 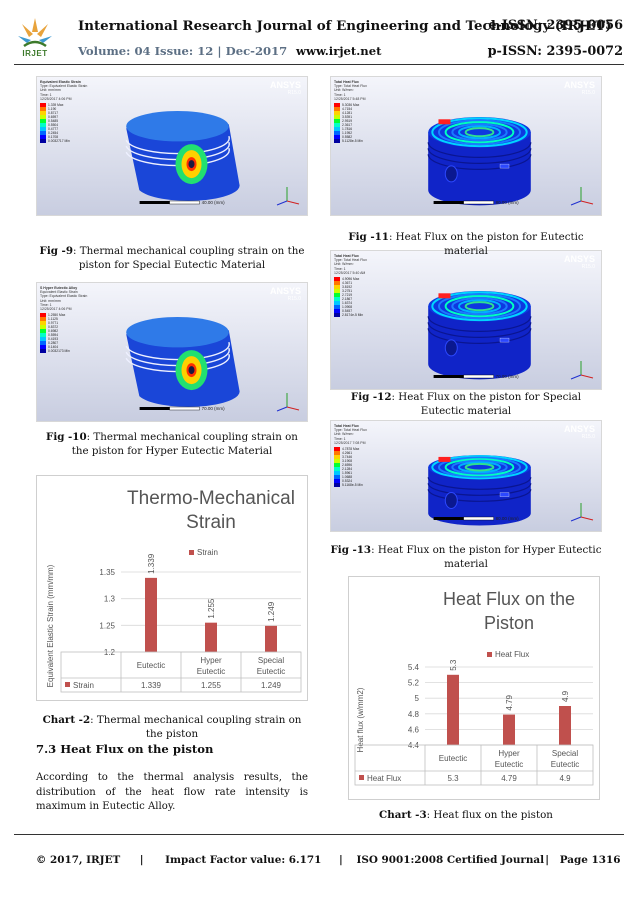 I want to click on legend-value: 0.9771, so click(x=53, y=323).